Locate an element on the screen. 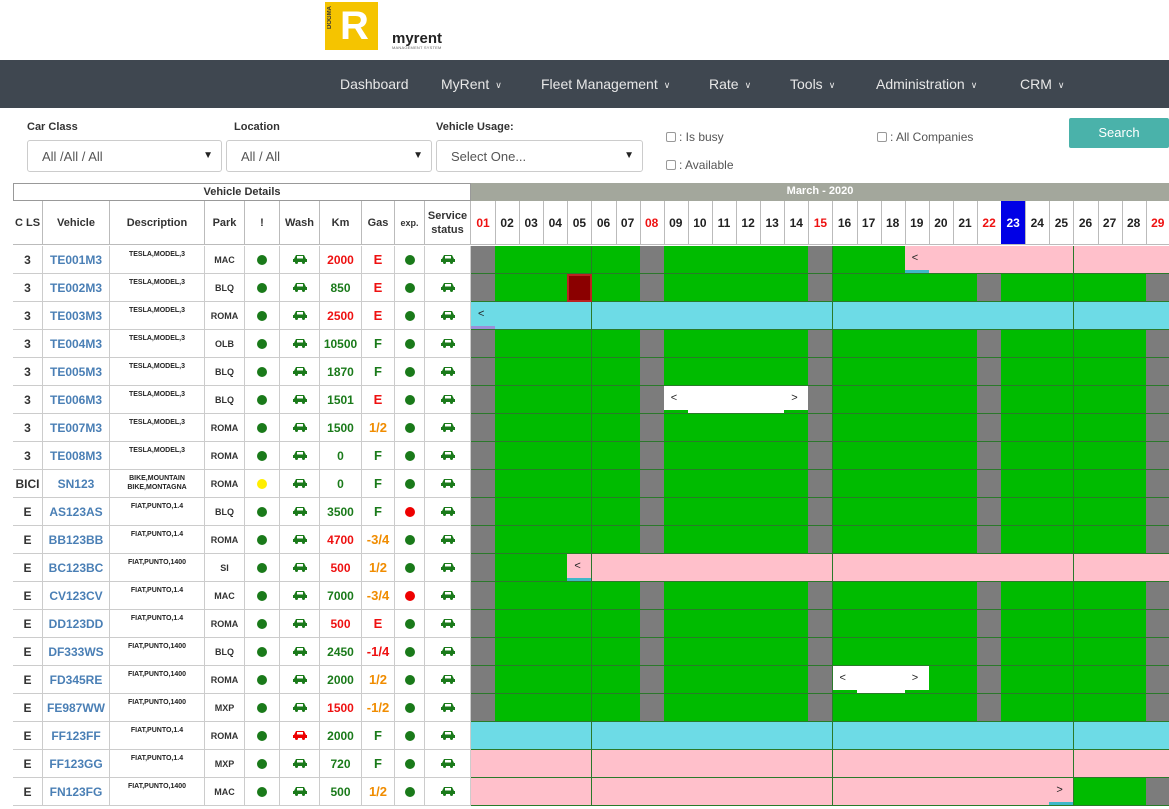 The image size is (1169, 809). vehicle-link: SN123 is located at coordinates (76, 484).